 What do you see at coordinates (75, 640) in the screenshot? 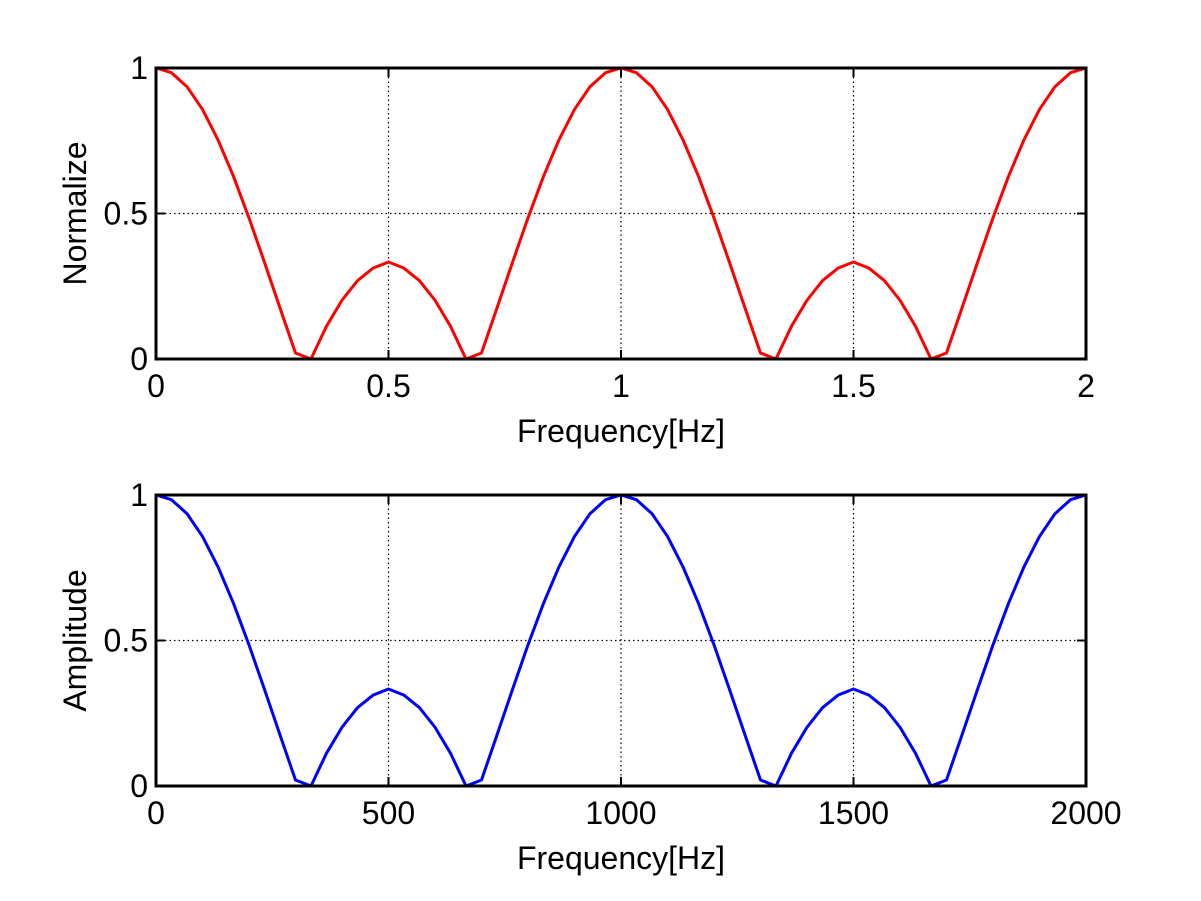
I see `y-axis-label: Amplitude` at bounding box center [75, 640].